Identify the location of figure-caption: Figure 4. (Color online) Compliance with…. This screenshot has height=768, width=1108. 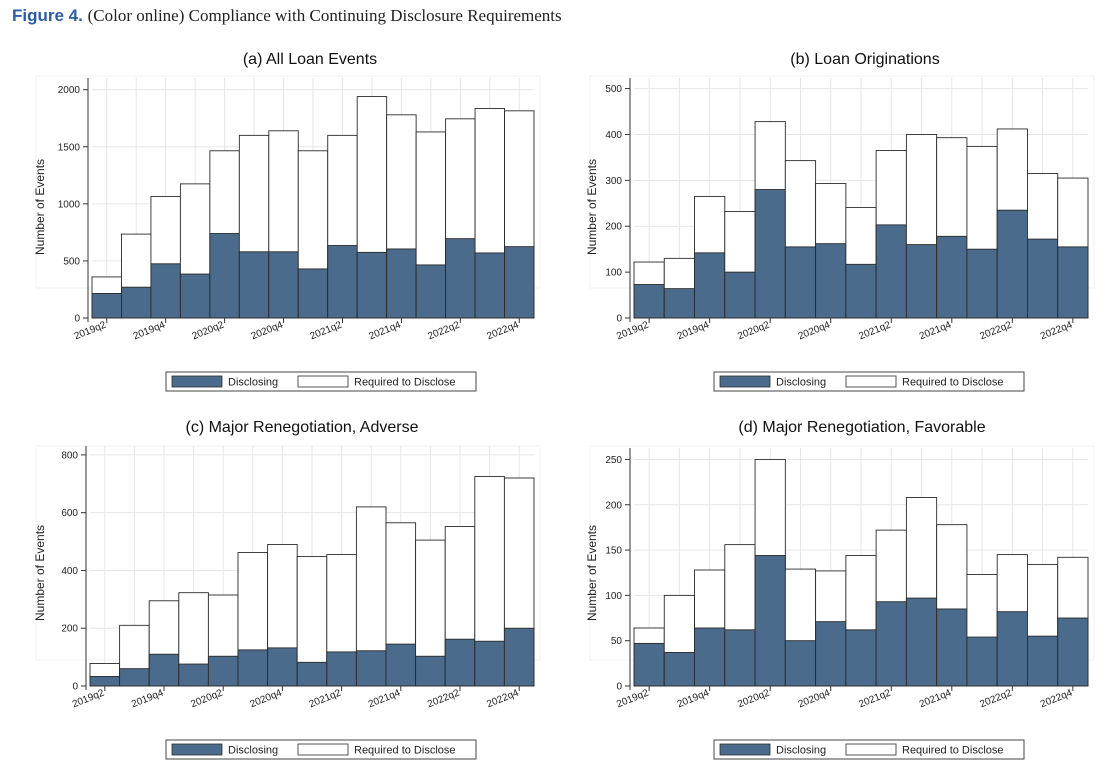
(287, 16).